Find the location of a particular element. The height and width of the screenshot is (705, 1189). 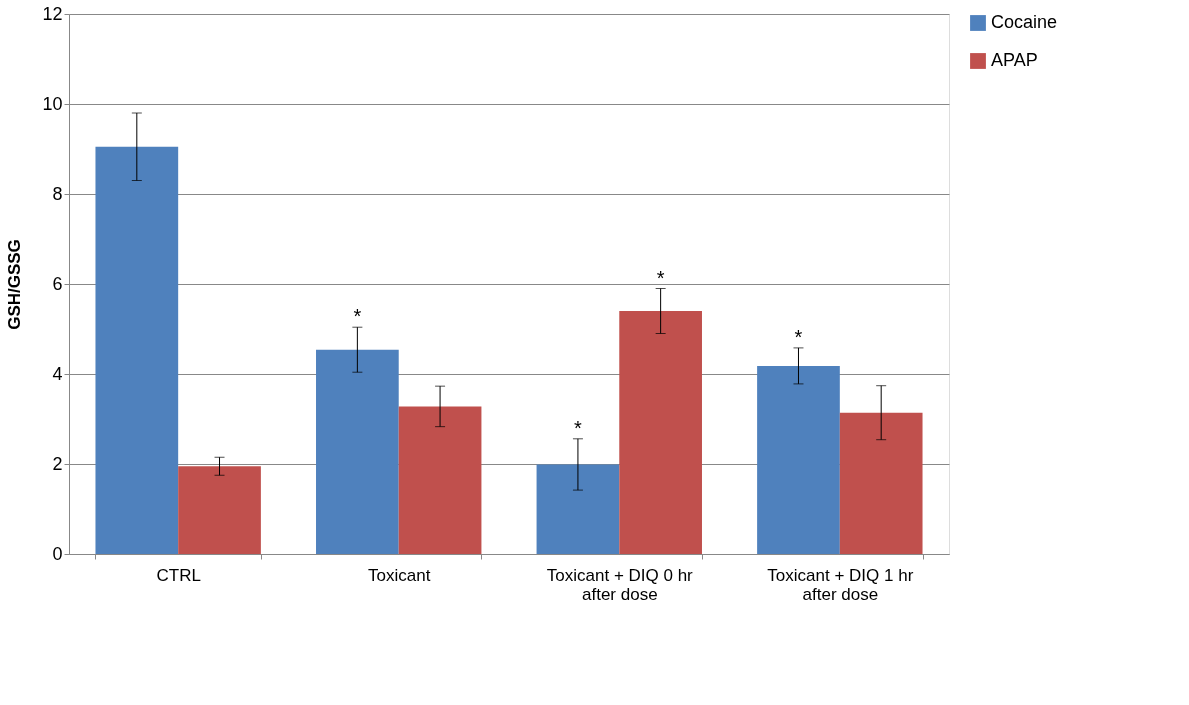

x-tick-label: Toxicant + DIQ 1 hr after dose is located at coordinates (840, 584).